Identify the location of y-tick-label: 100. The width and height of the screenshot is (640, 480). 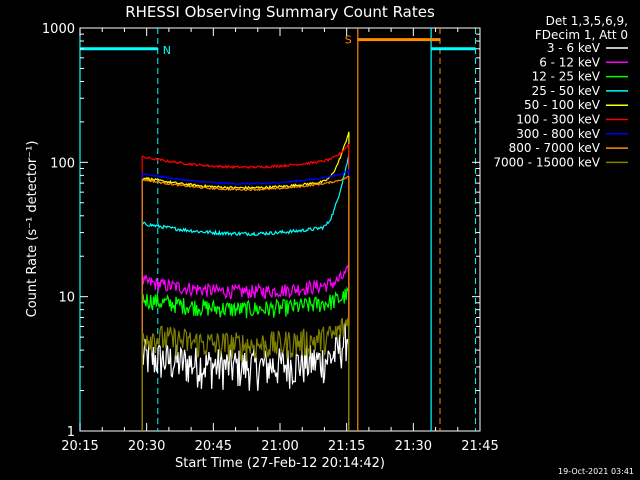
(62, 163).